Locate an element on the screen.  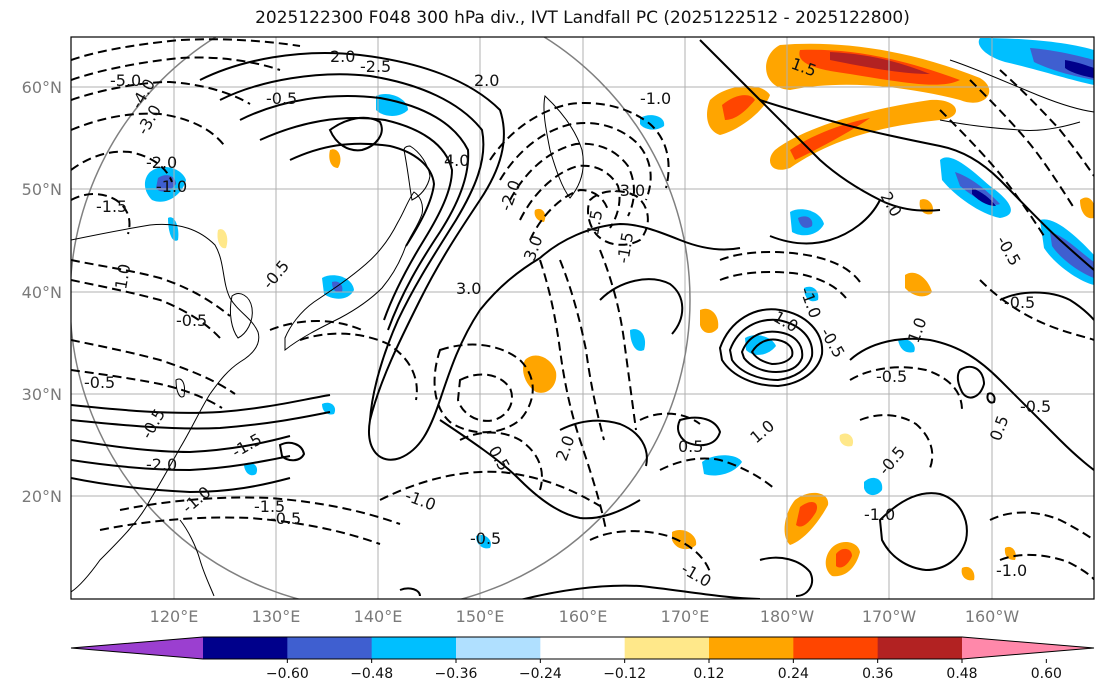
lon-label: 170°W is located at coordinates (889, 616).